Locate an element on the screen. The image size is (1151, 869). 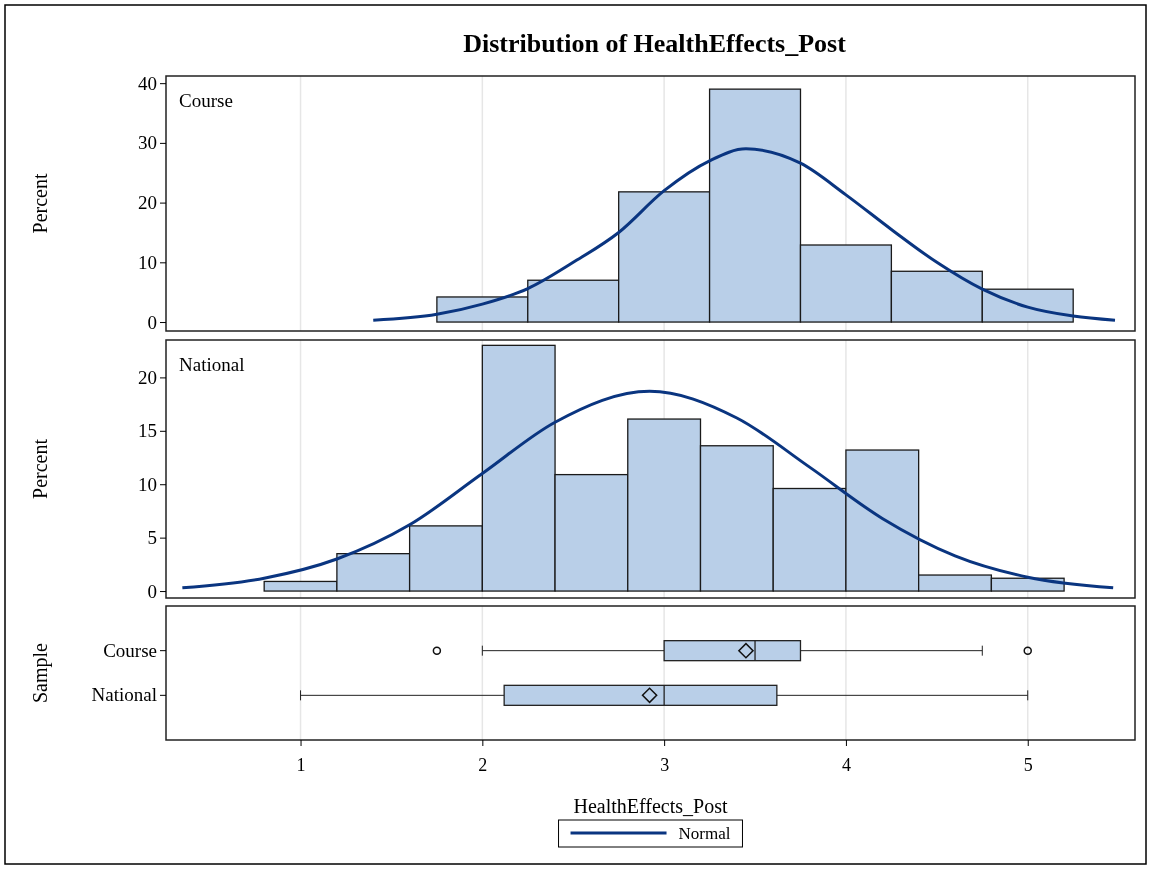
chart-title: Distribution of HealthEffects_Post is located at coordinates (655, 43).